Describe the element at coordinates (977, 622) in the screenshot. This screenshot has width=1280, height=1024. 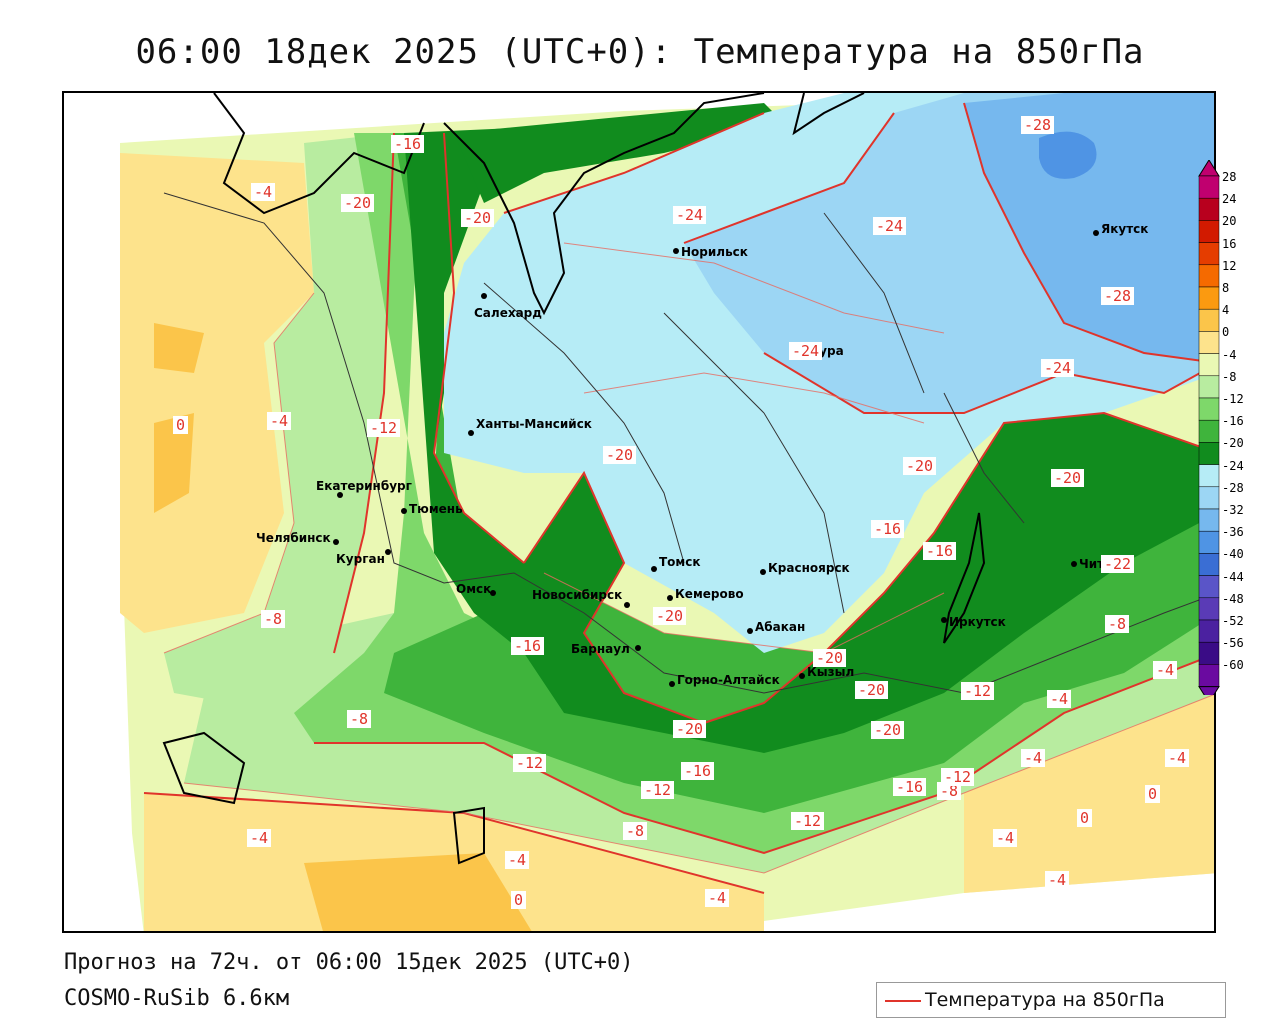
I see `city-label-irkutsk: Иркутск` at that location.